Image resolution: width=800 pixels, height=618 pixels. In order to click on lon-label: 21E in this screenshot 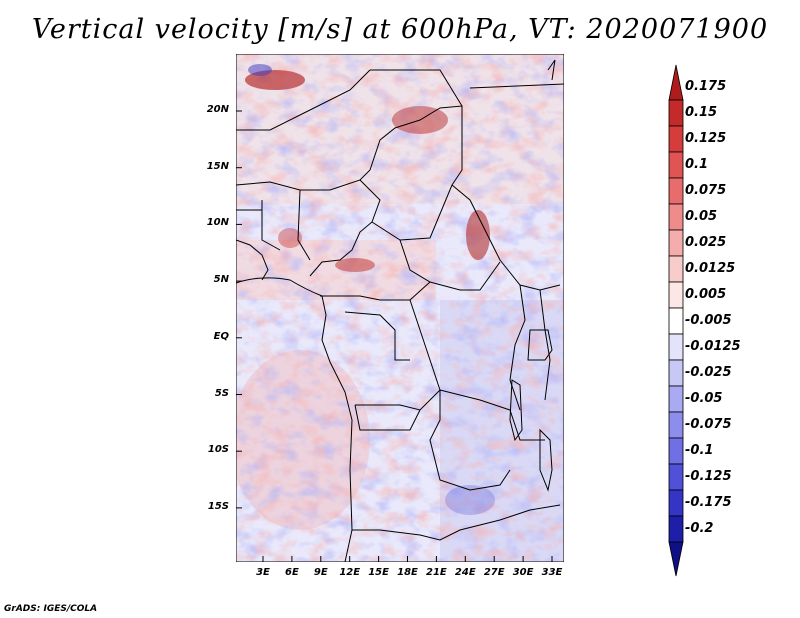, I will do `click(436, 572)`.